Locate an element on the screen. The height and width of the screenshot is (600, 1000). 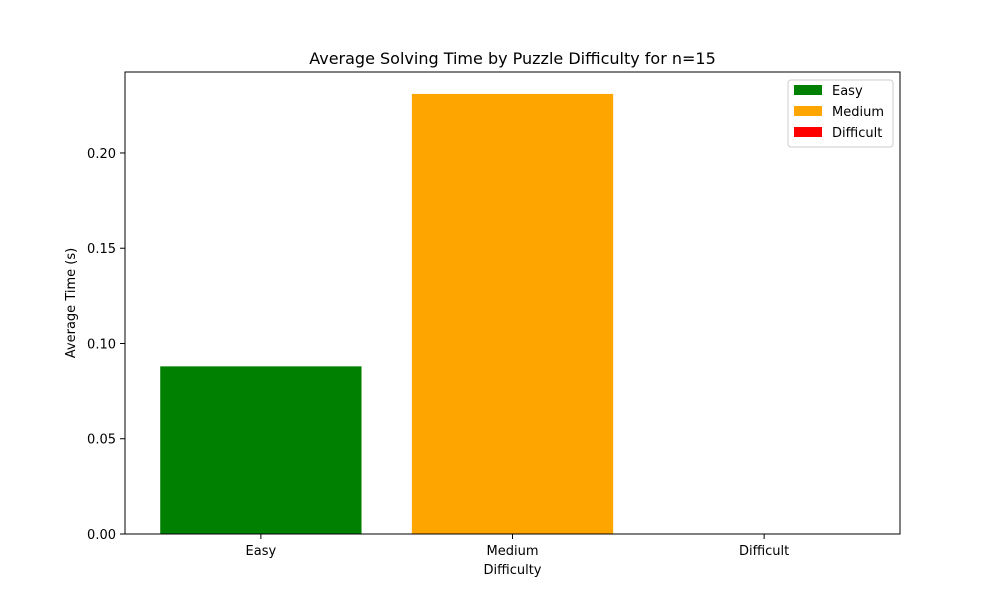
legend-swatch-medium is located at coordinates (808, 111).